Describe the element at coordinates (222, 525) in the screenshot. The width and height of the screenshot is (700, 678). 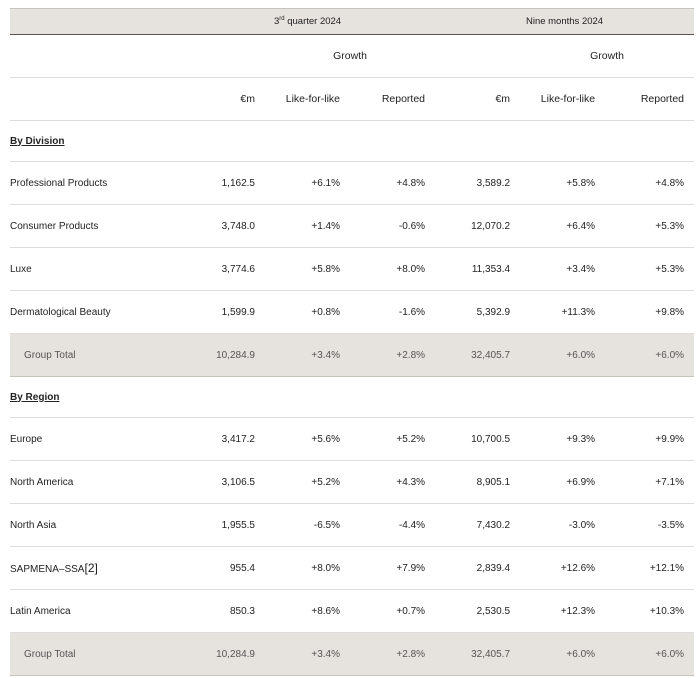
I see `q3-em-cell: 1,955.5` at that location.